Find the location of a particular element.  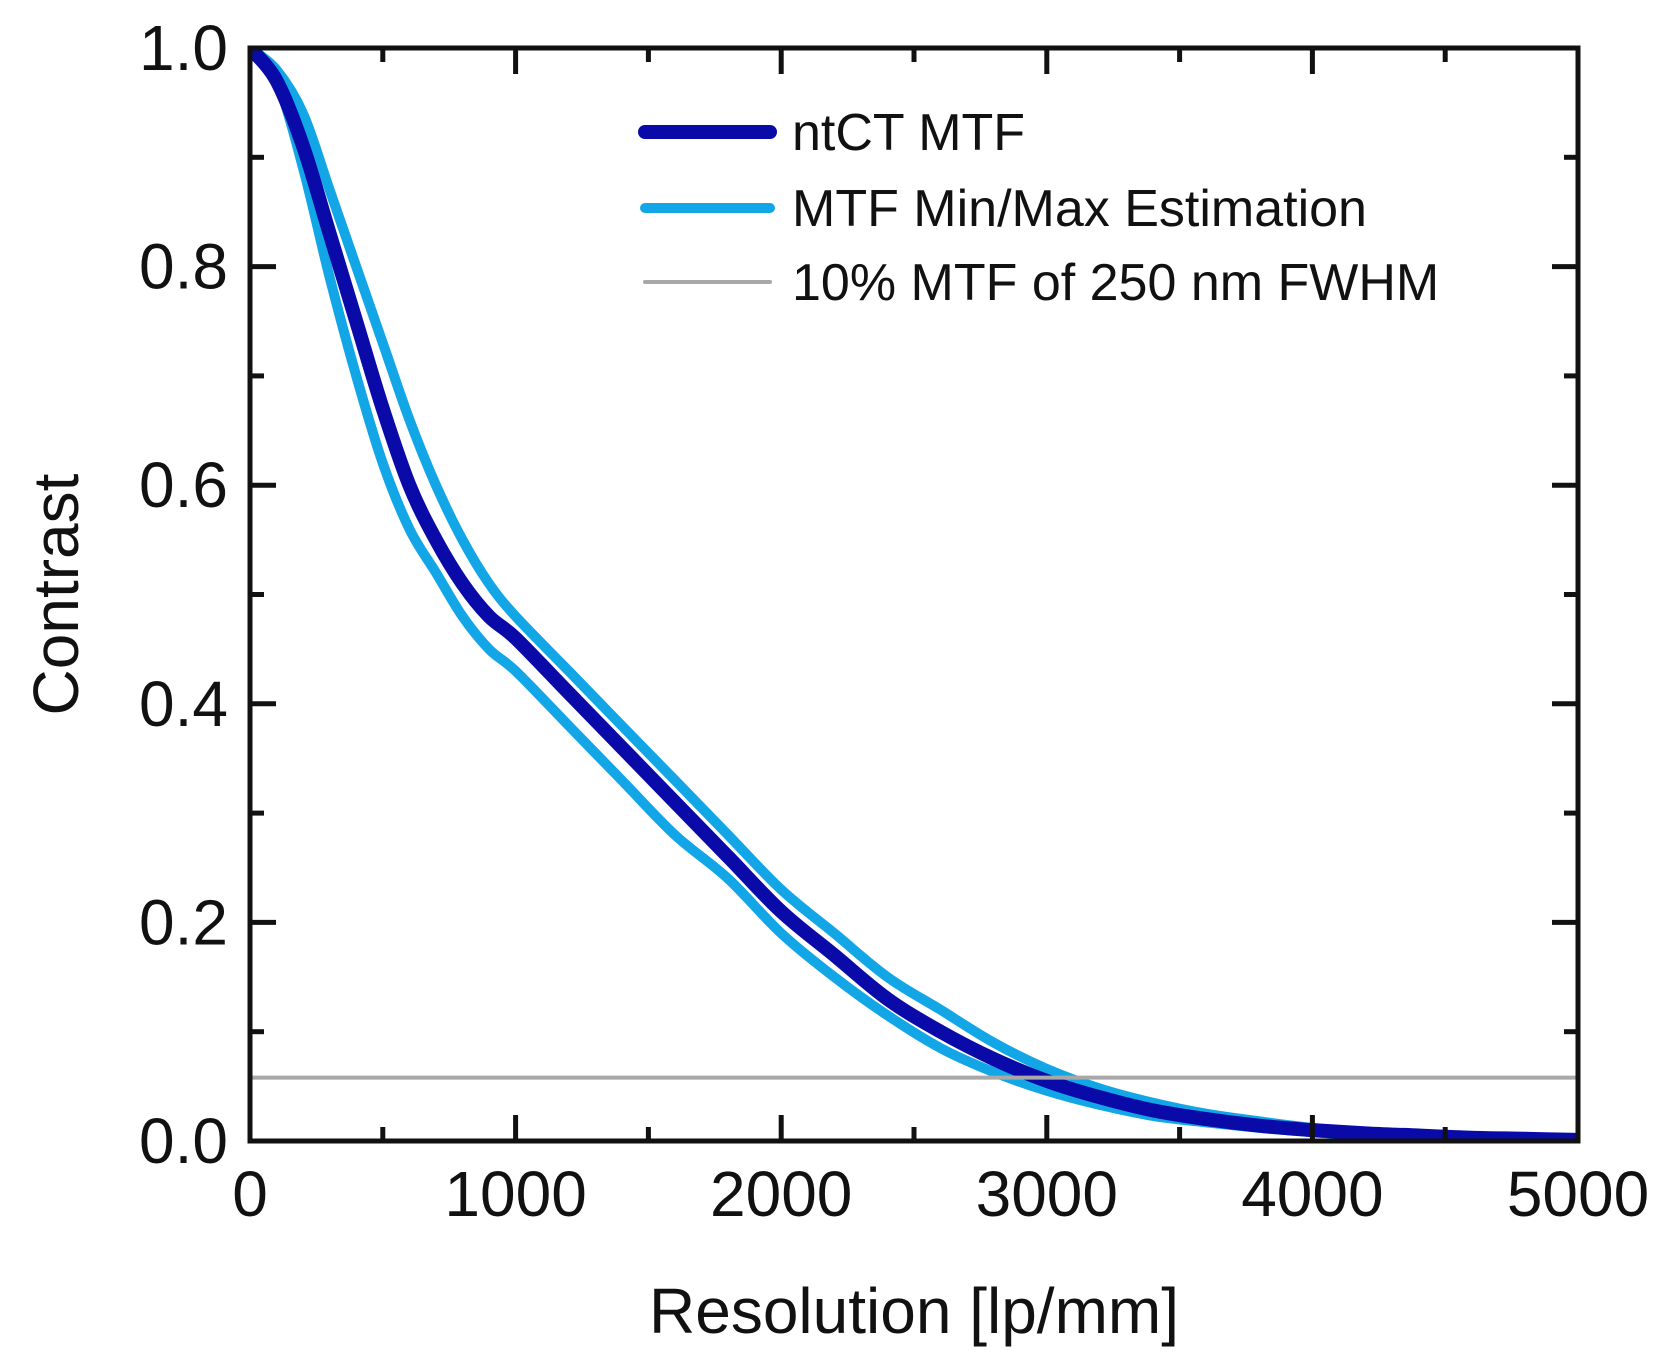

y-tick-label: 0.6 is located at coordinates (183, 485).